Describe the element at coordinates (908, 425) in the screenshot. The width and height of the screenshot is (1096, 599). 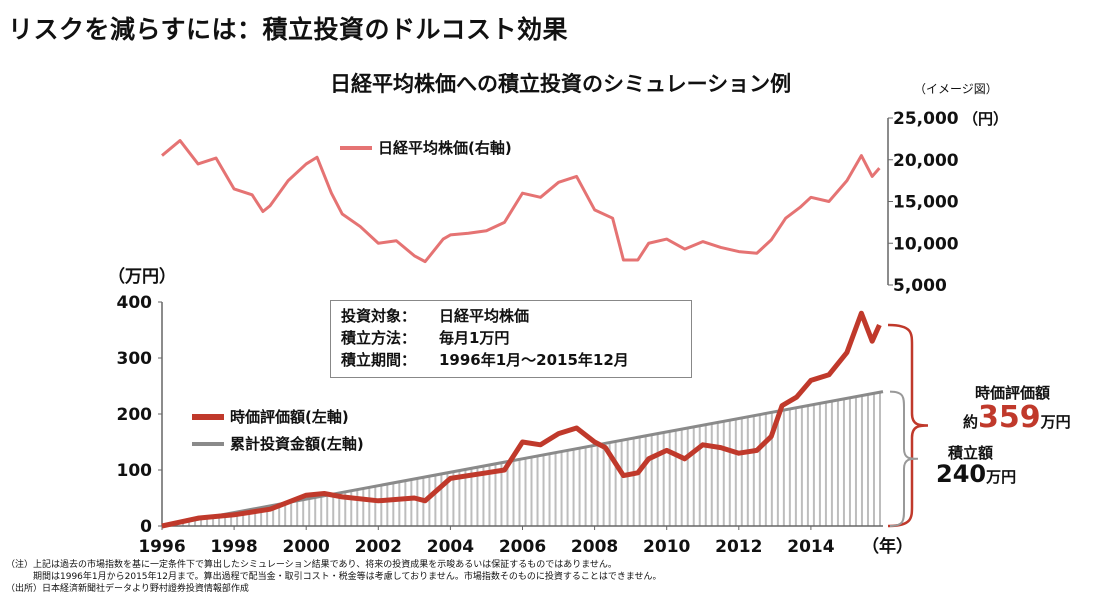
I see `market-value-bracket` at that location.